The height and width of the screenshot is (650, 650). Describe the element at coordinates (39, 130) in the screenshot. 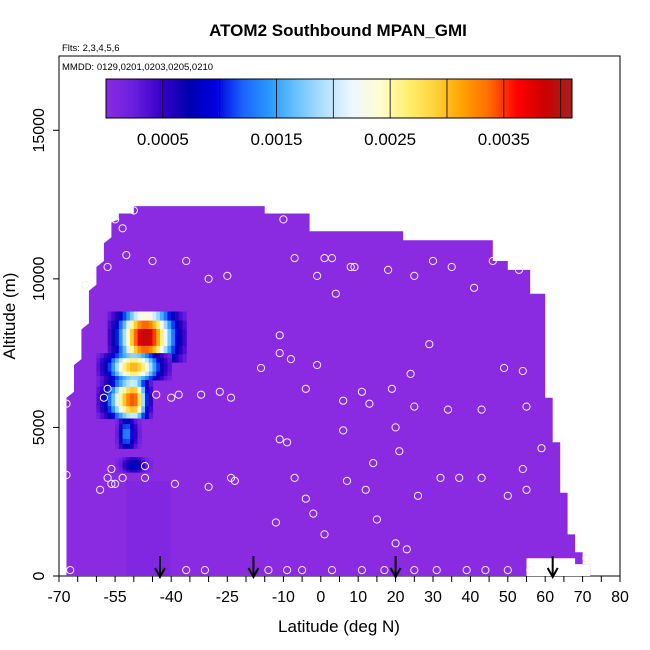

I see `y-tick-label: 15000` at that location.